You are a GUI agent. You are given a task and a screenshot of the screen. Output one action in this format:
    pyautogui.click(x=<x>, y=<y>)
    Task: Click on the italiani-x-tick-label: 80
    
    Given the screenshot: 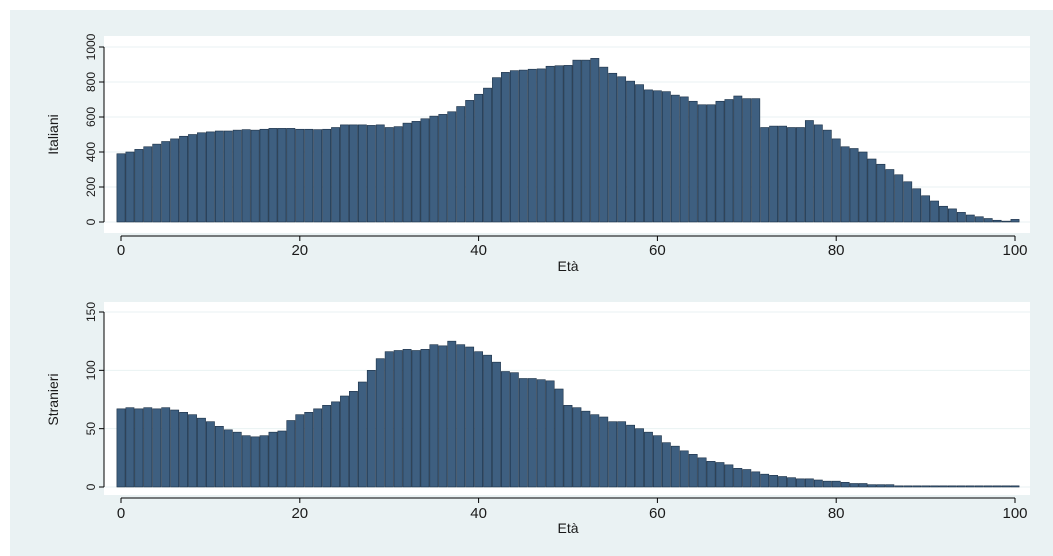 What is the action you would take?
    pyautogui.click(x=836, y=250)
    